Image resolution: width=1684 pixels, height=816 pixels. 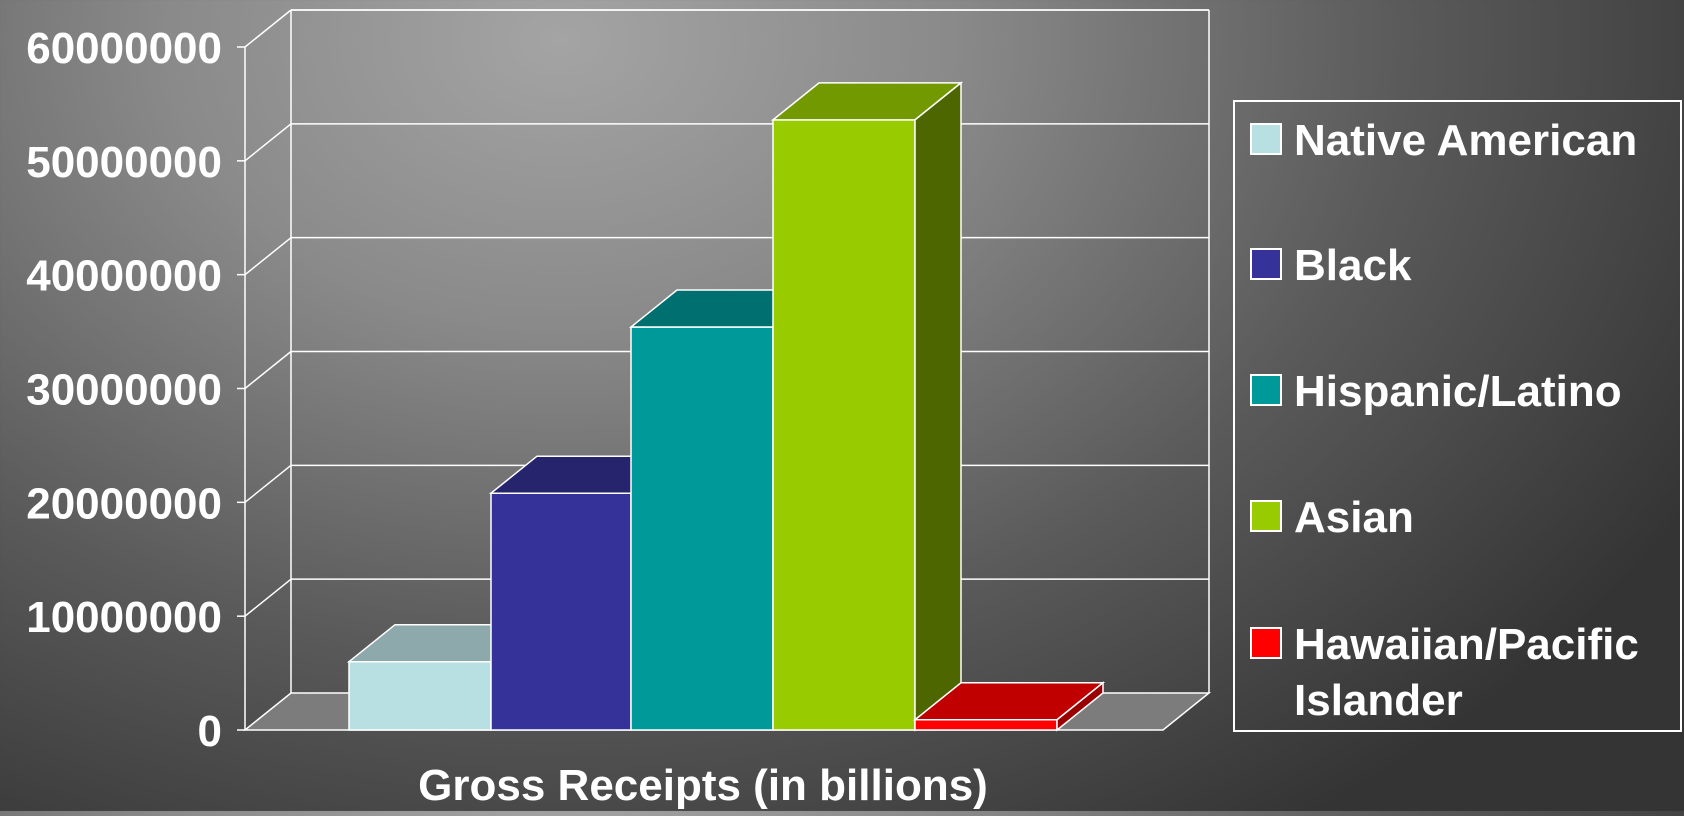 I want to click on legend-label: Hispanic/Latino, so click(x=1458, y=391).